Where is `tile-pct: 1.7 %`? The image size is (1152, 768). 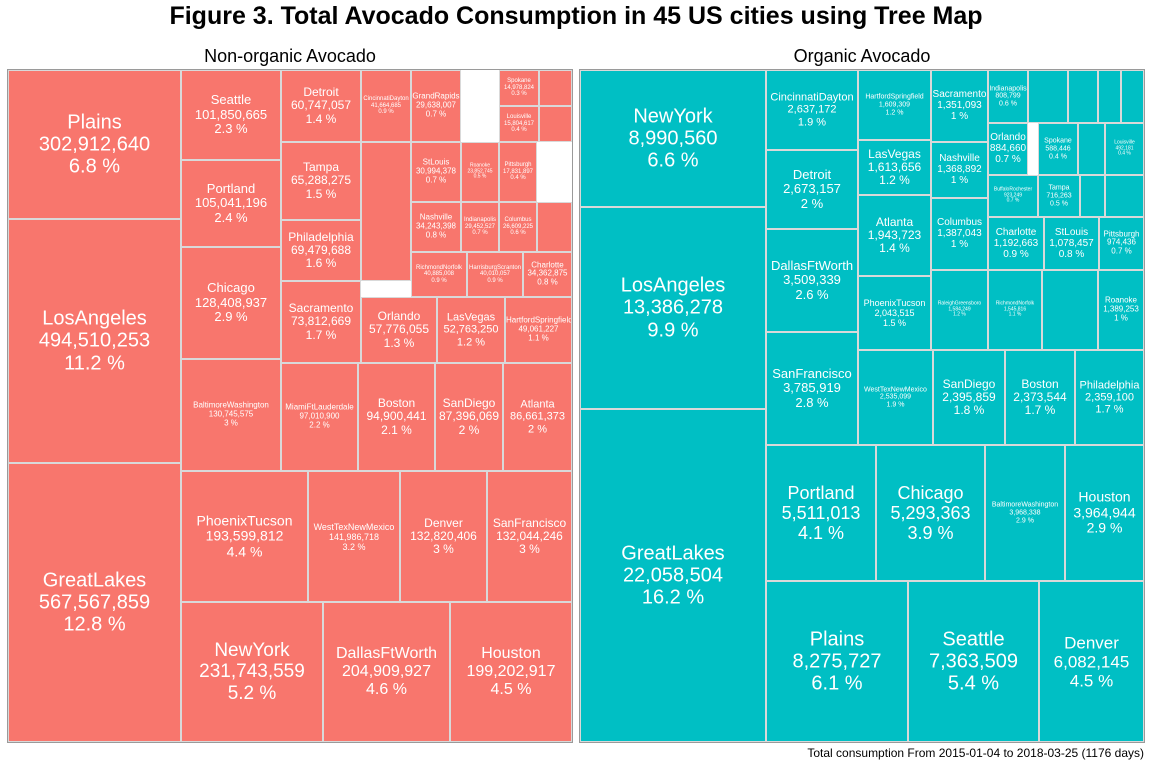
tile-pct: 1.7 % is located at coordinates (321, 334).